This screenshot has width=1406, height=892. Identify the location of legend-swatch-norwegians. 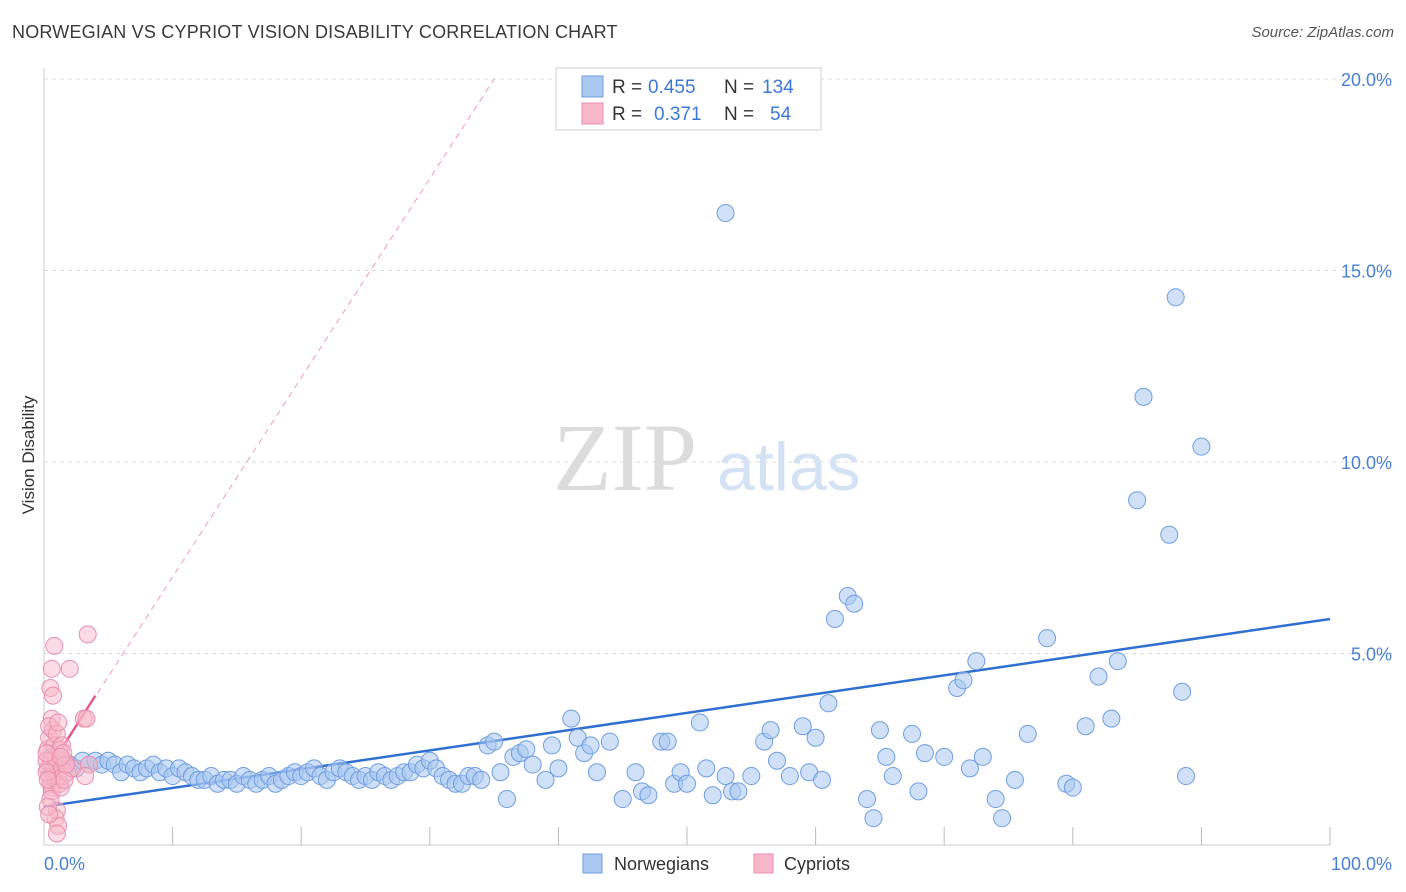
(592, 86).